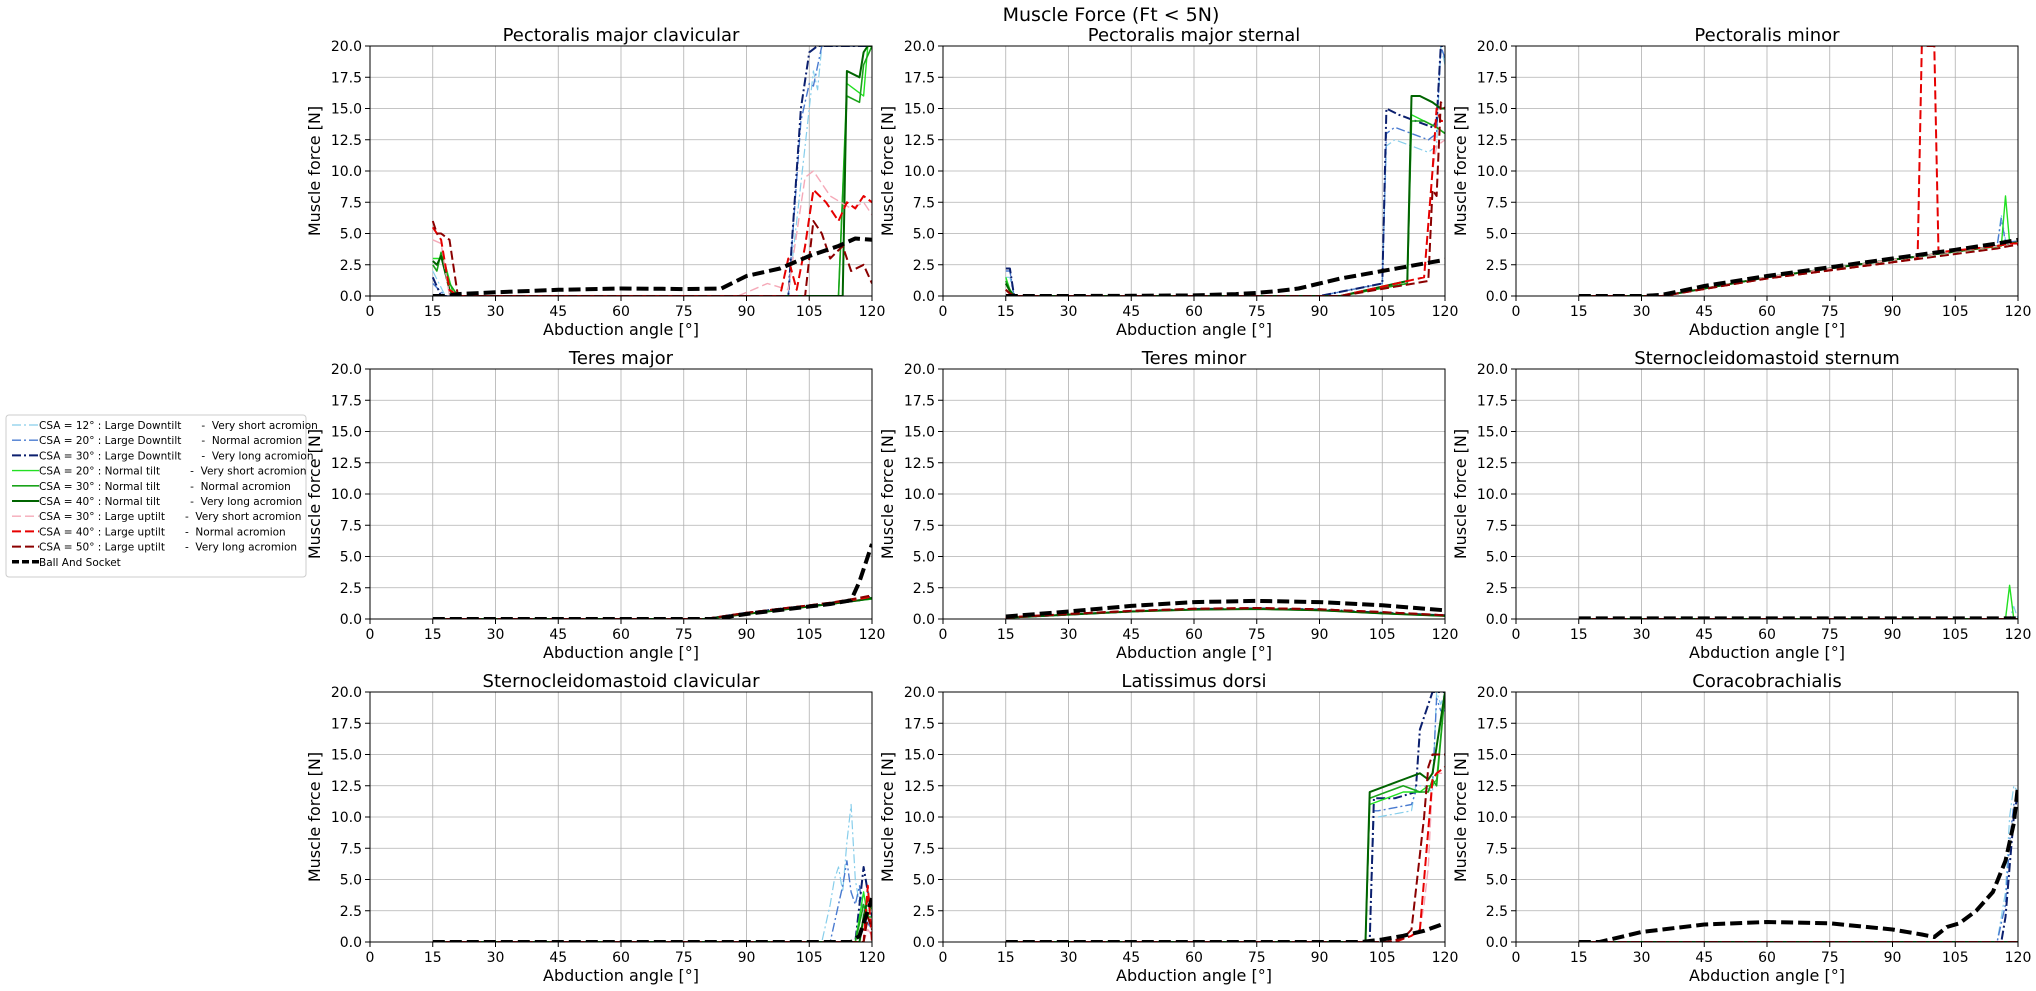 The image size is (2036, 991). Describe the element at coordinates (621, 35) in the screenshot. I see `chart-title: Pectoralis major clavicular` at that location.